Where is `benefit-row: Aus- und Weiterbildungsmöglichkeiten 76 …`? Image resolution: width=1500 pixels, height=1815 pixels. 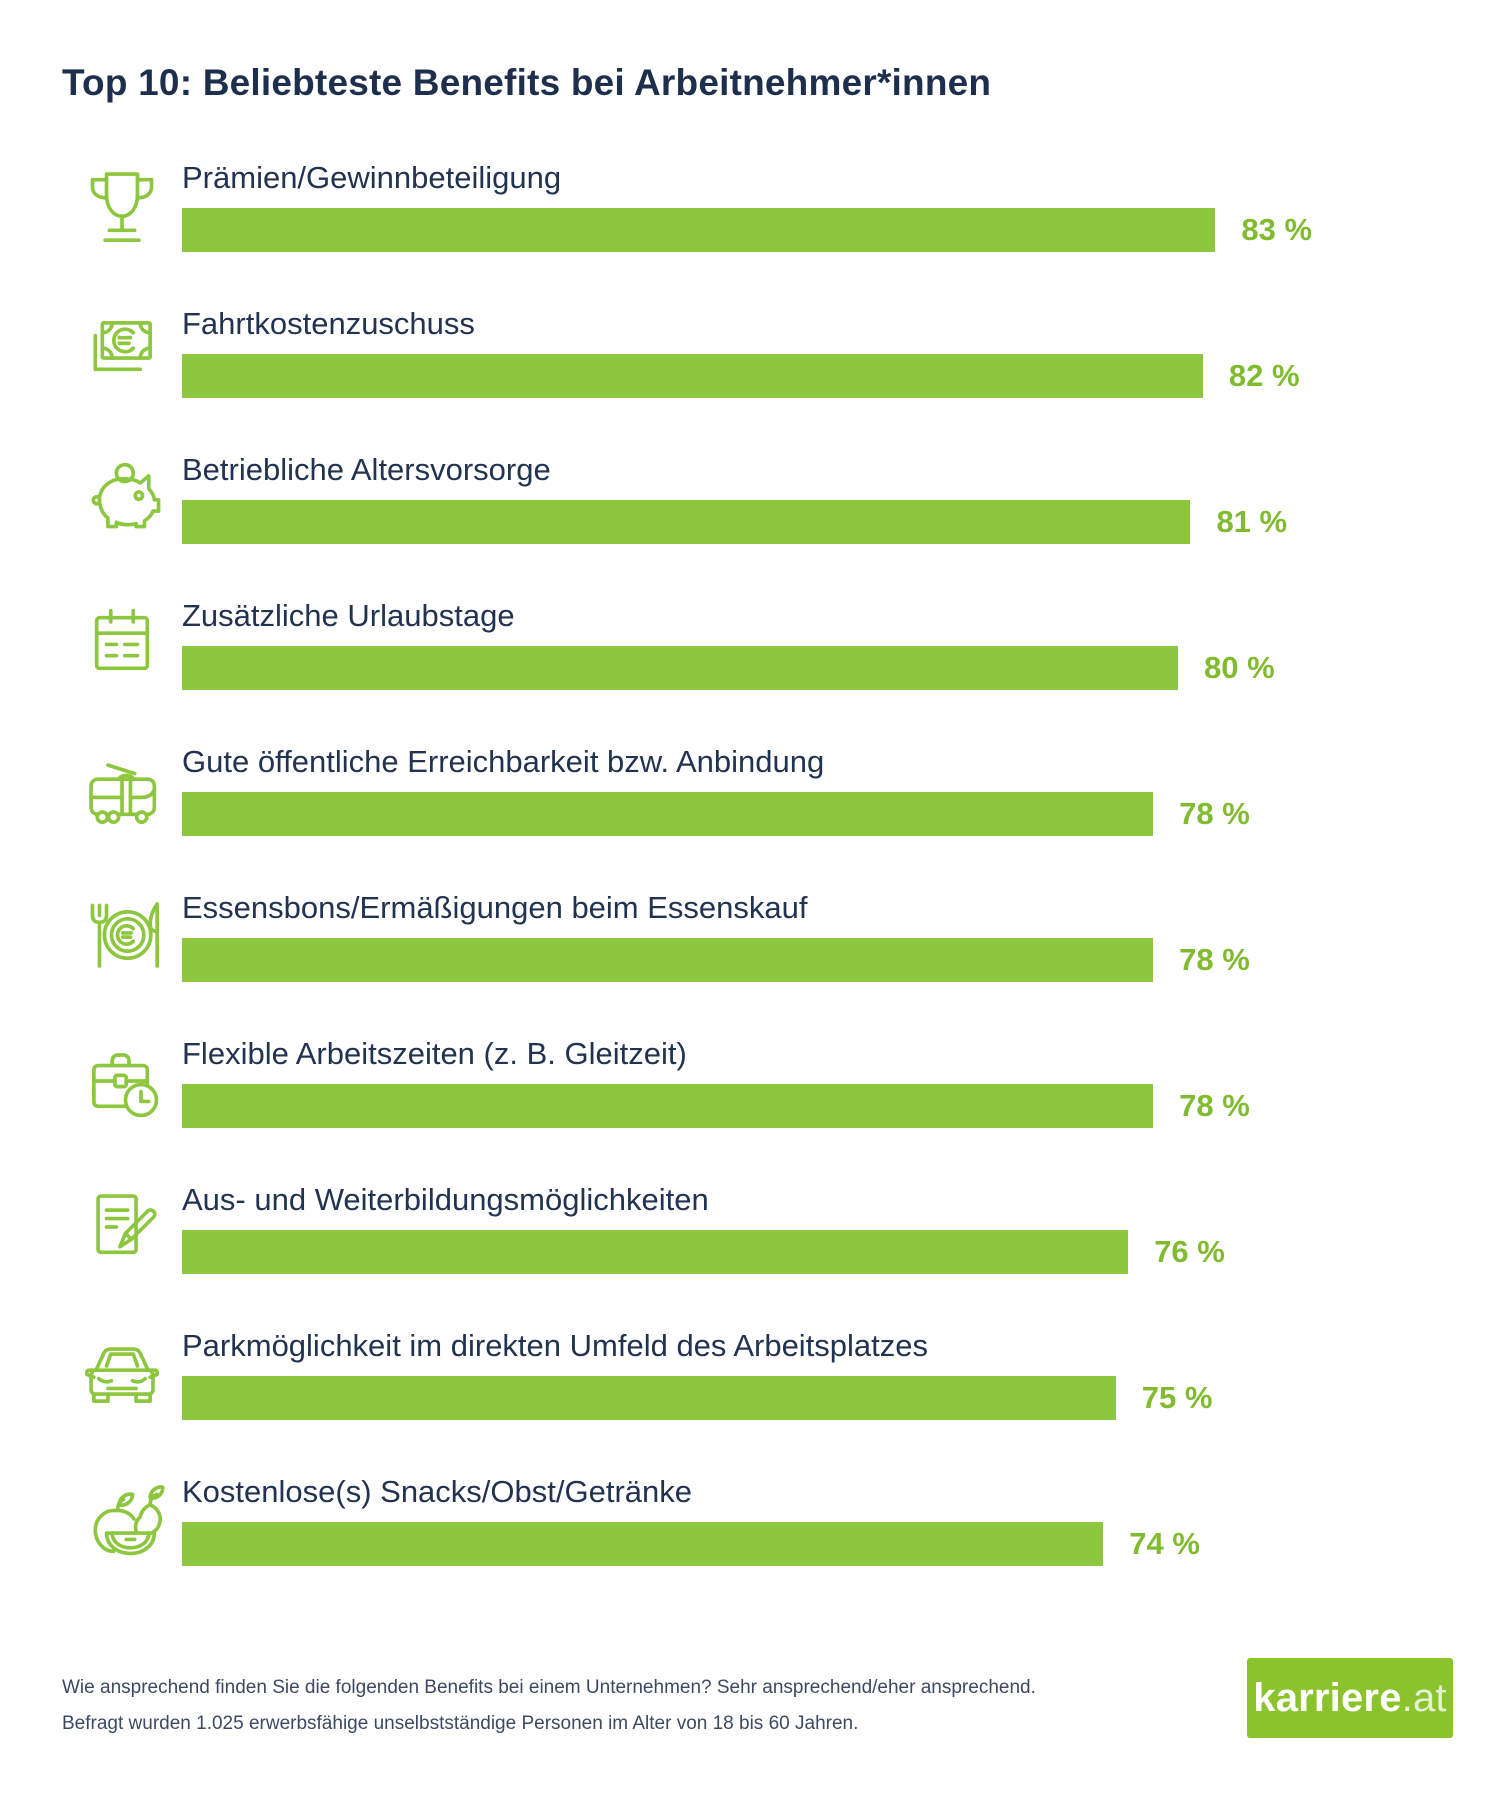
benefit-row: Aus- und Weiterbildungsmöglichkeiten 76 … is located at coordinates (750, 1227).